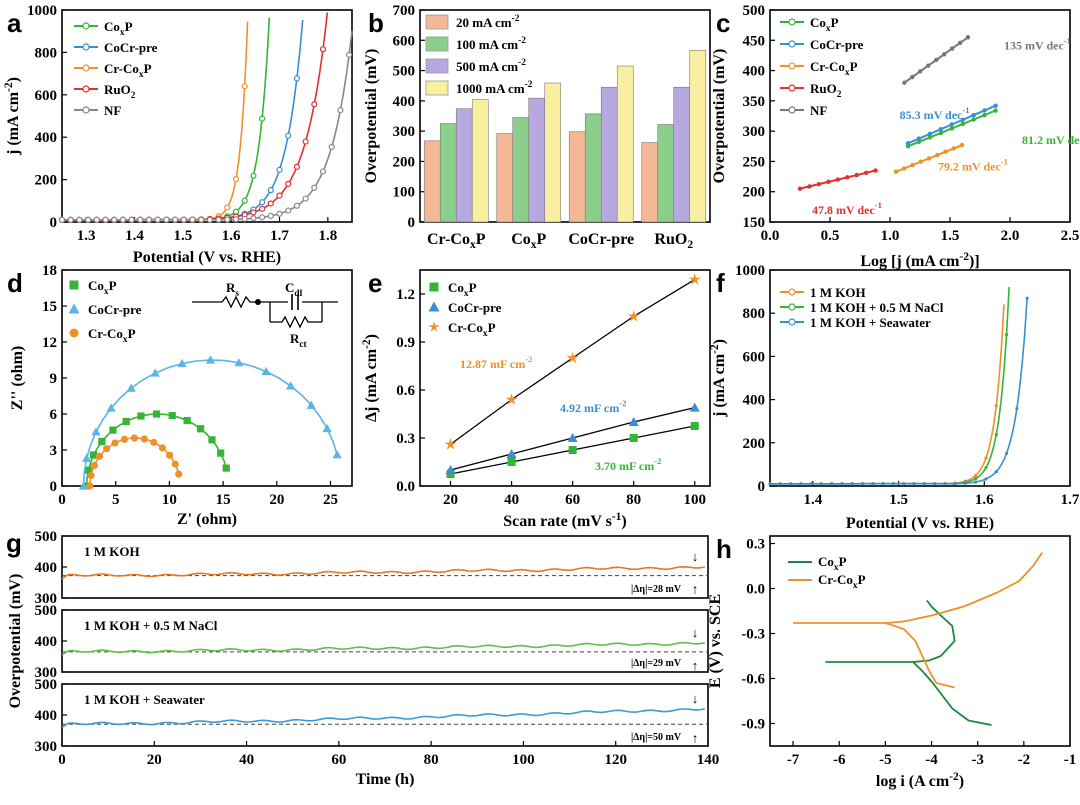 The height and width of the screenshot is (805, 1080). I want to click on text-part: Cr-, so click(827, 579).